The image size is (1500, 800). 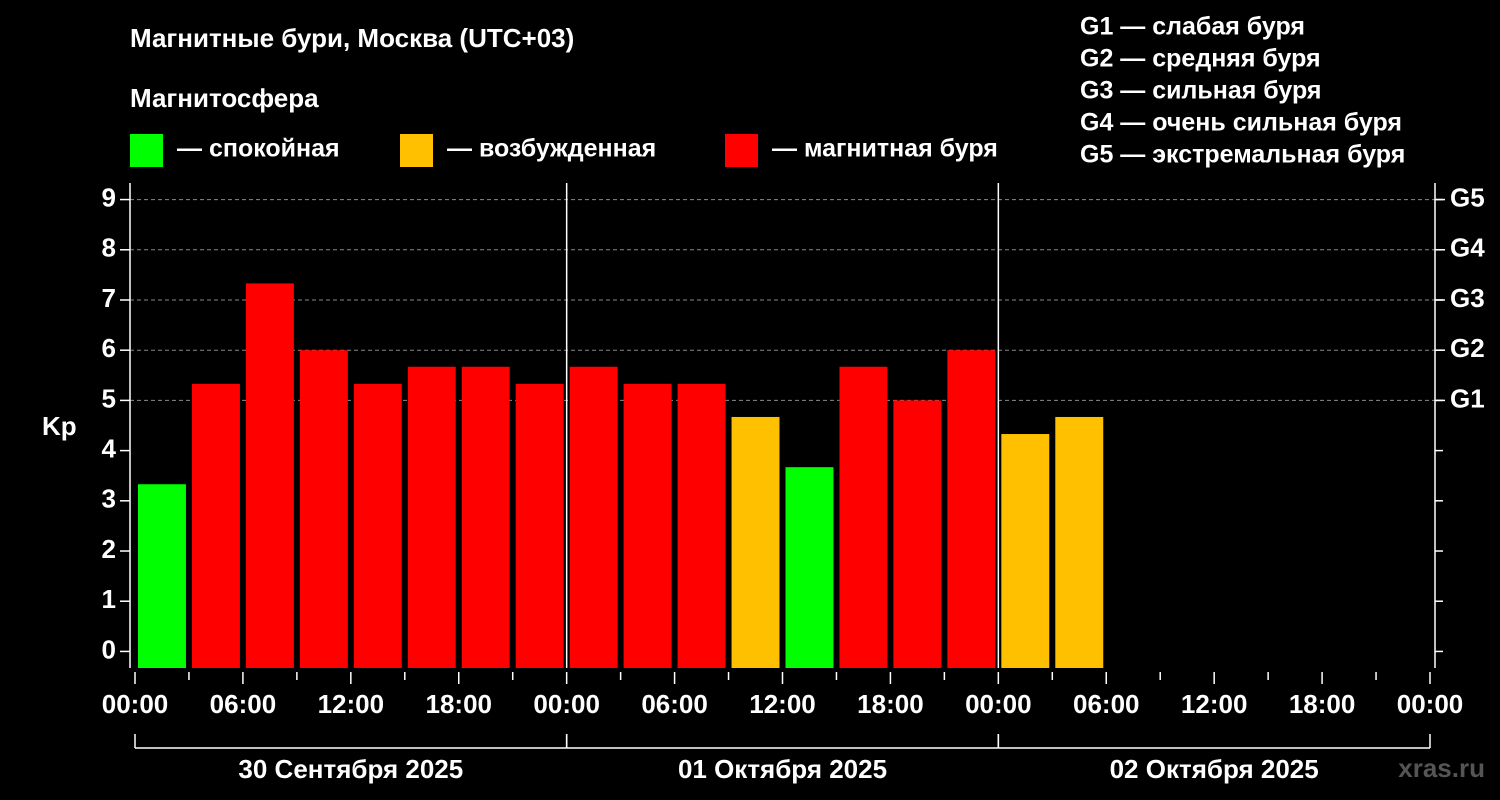 I want to click on legend-label: — возбужденная, so click(x=551, y=149).